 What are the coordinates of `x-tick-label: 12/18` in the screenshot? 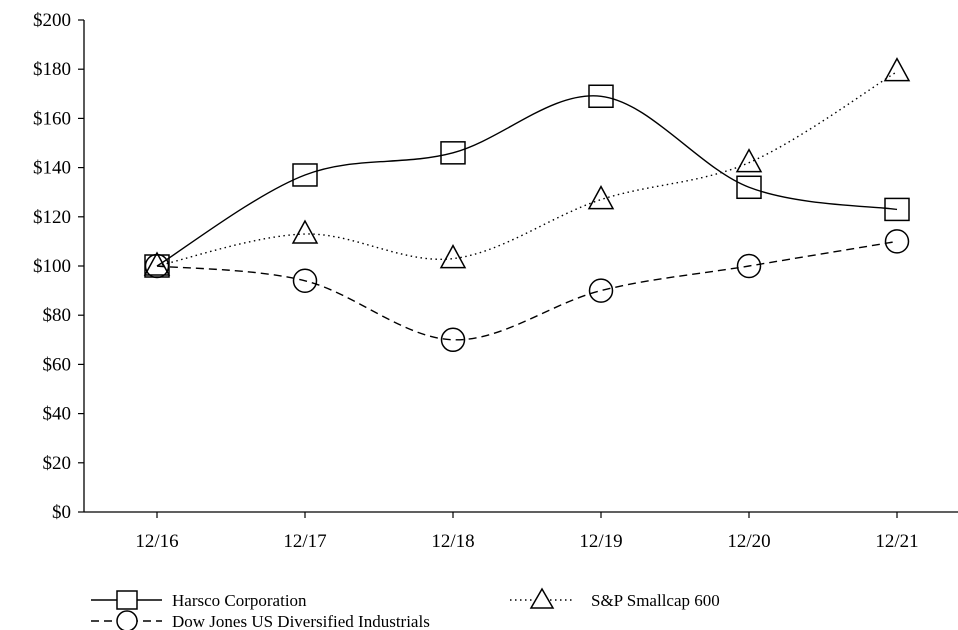 It's located at (452, 541).